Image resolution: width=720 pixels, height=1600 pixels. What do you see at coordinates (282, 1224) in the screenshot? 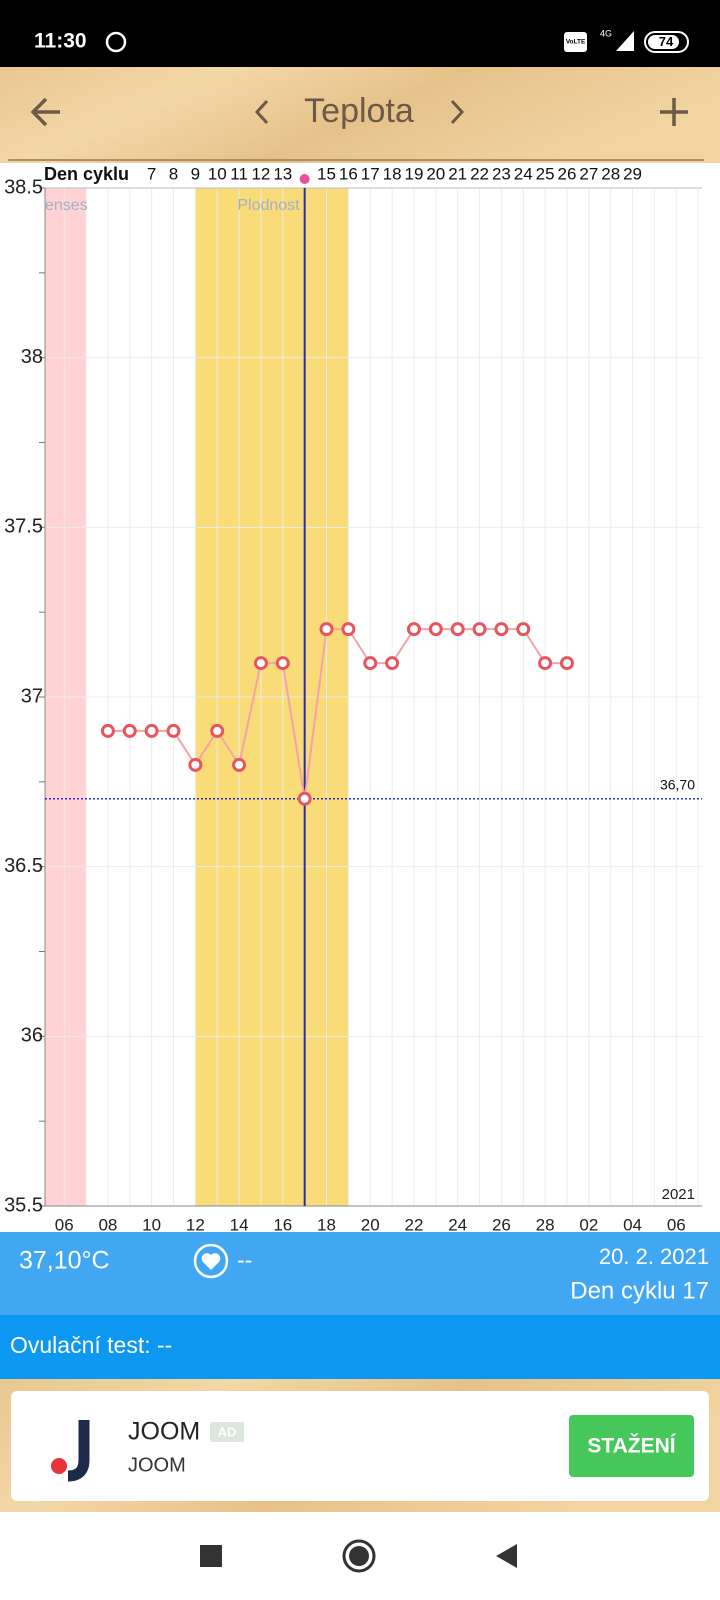
I see `x-tick-label: 16` at bounding box center [282, 1224].